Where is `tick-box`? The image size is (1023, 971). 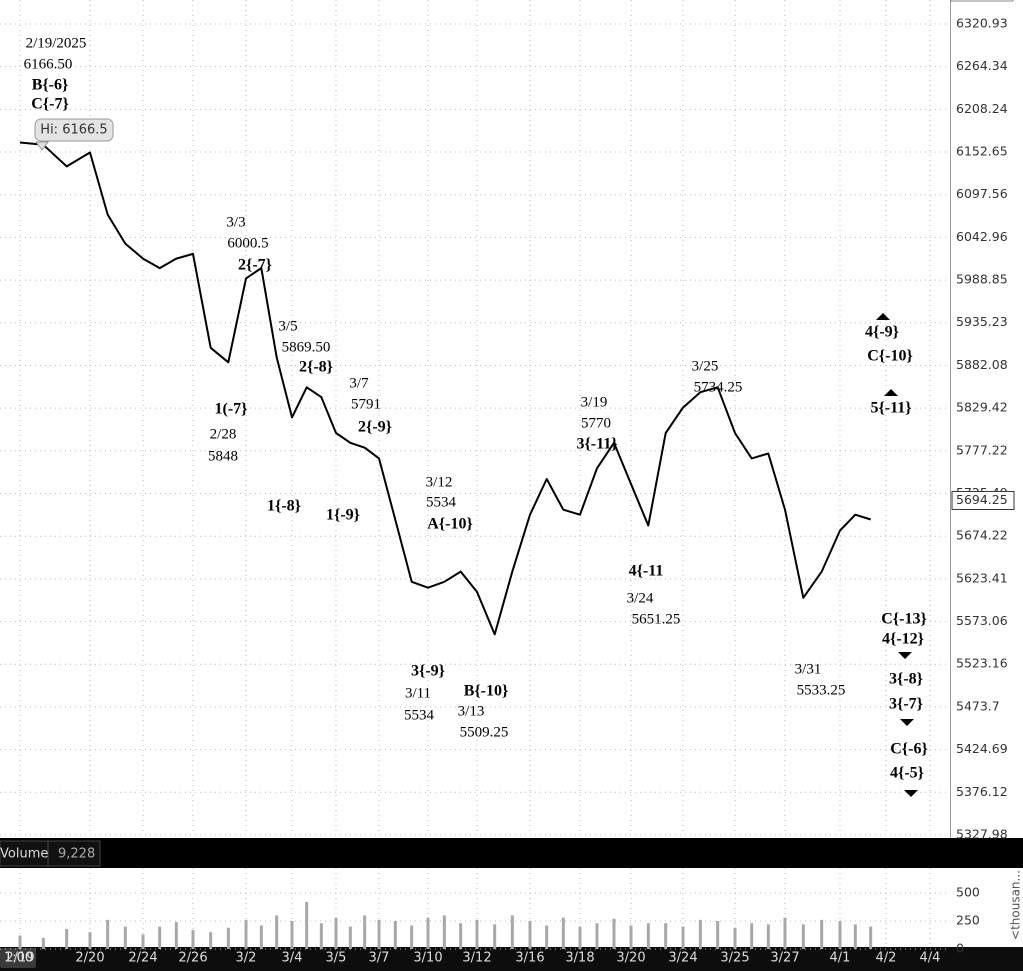
tick-box is located at coordinates (982, 1).